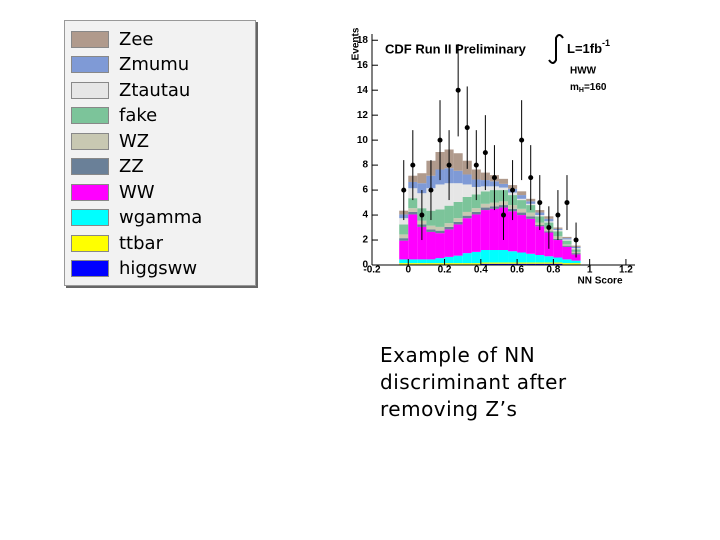 The width and height of the screenshot is (720, 540). Describe the element at coordinates (574, 87) in the screenshot. I see `mass-symbol: m` at that location.